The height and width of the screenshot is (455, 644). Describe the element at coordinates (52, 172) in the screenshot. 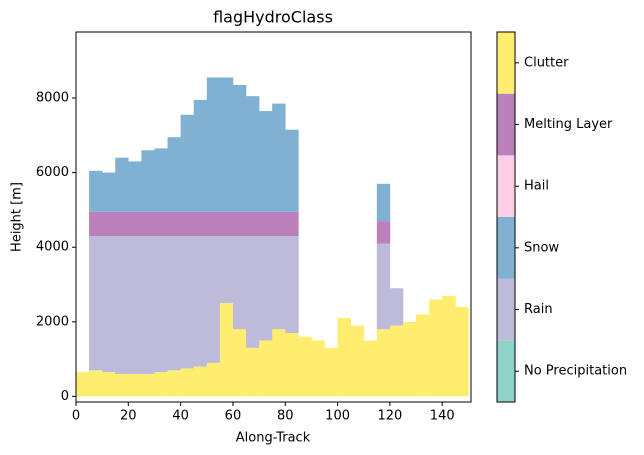

I see `y-tick-label: 6000` at that location.